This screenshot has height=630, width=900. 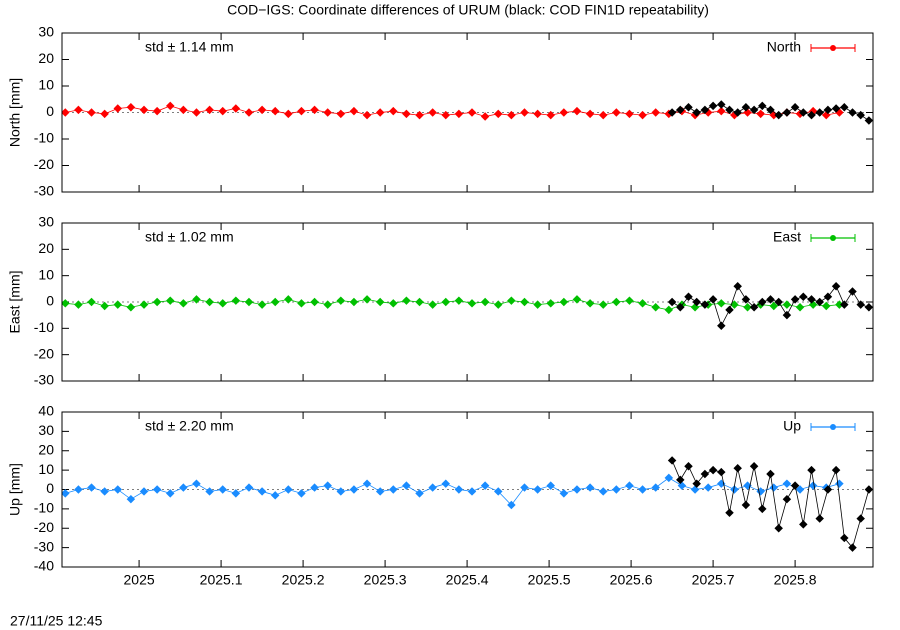 What do you see at coordinates (44, 327) in the screenshot?
I see `y-tick-label: -10` at bounding box center [44, 327].